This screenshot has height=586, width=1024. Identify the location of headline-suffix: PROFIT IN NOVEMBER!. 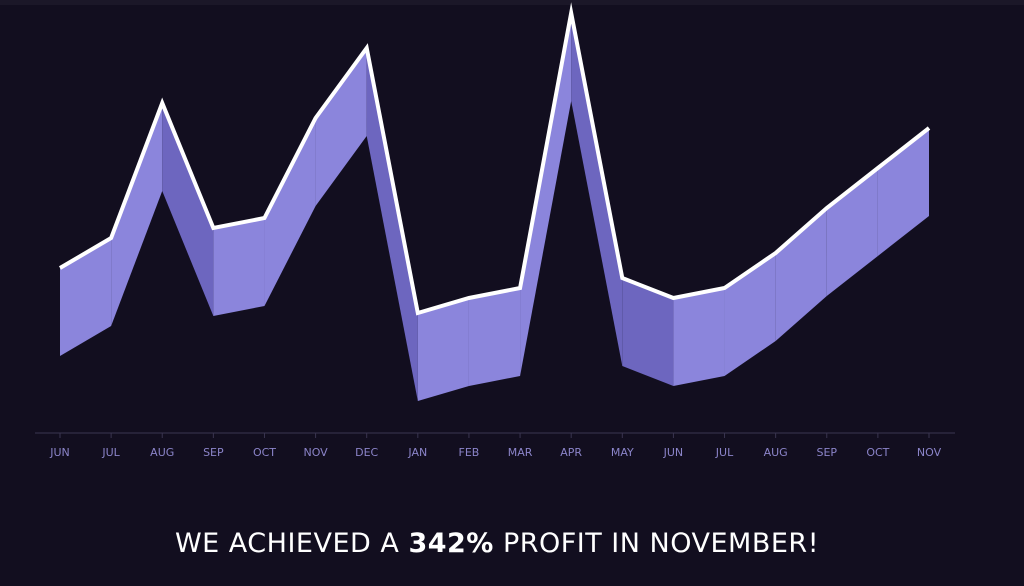
(656, 543).